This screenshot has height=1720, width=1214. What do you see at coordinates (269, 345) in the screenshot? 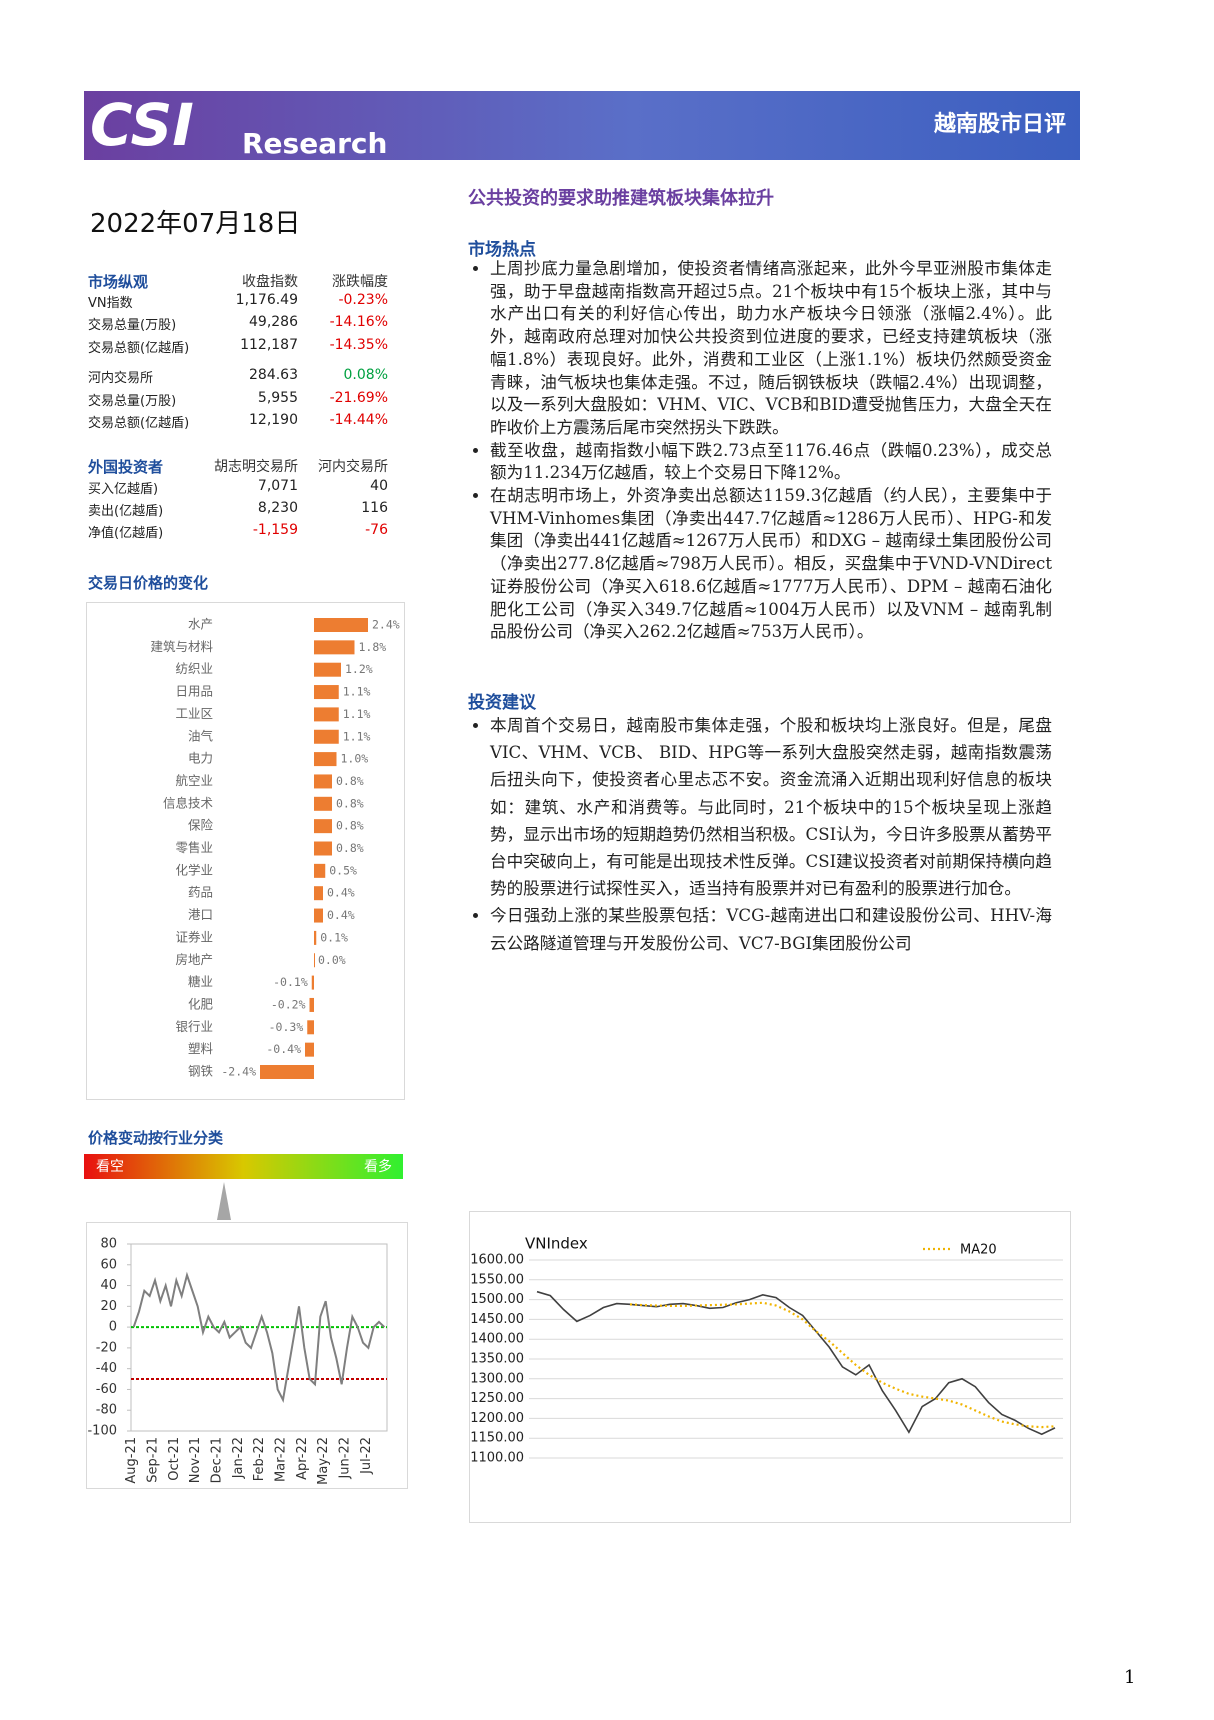
I see `table-cell: 112,187` at bounding box center [269, 345].